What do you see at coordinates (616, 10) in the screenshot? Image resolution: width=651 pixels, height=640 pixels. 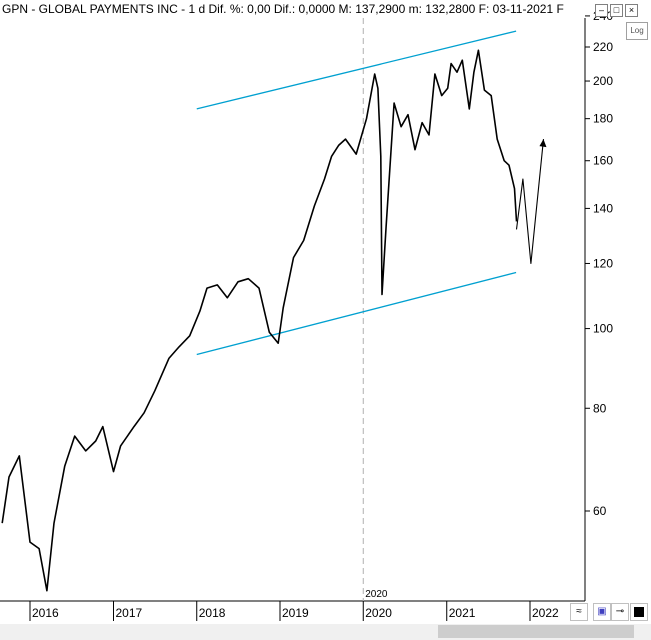 I see `maximize-icon: □` at bounding box center [616, 10].